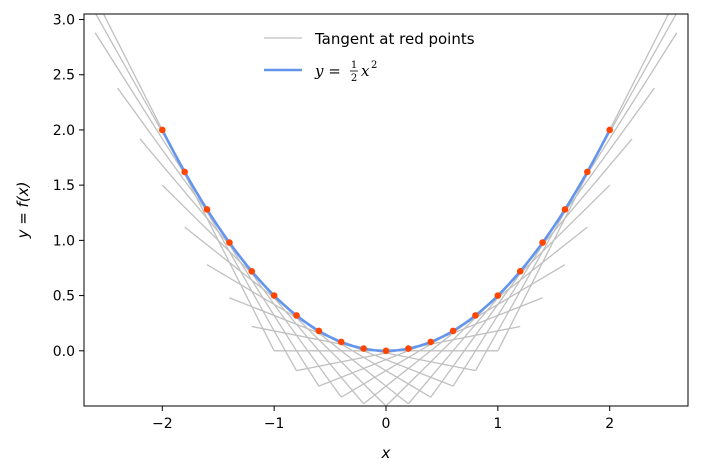  What do you see at coordinates (354, 65) in the screenshot?
I see `legend-curve-fraction-numerator: 1` at bounding box center [354, 65].